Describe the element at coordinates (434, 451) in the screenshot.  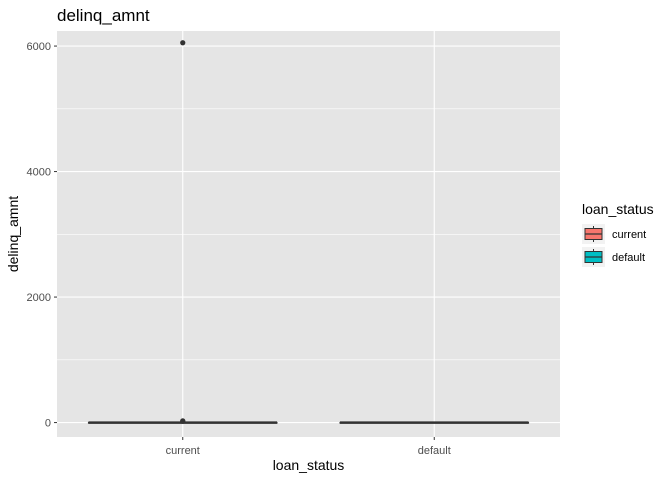
I see `x-tick-label: default` at that location.